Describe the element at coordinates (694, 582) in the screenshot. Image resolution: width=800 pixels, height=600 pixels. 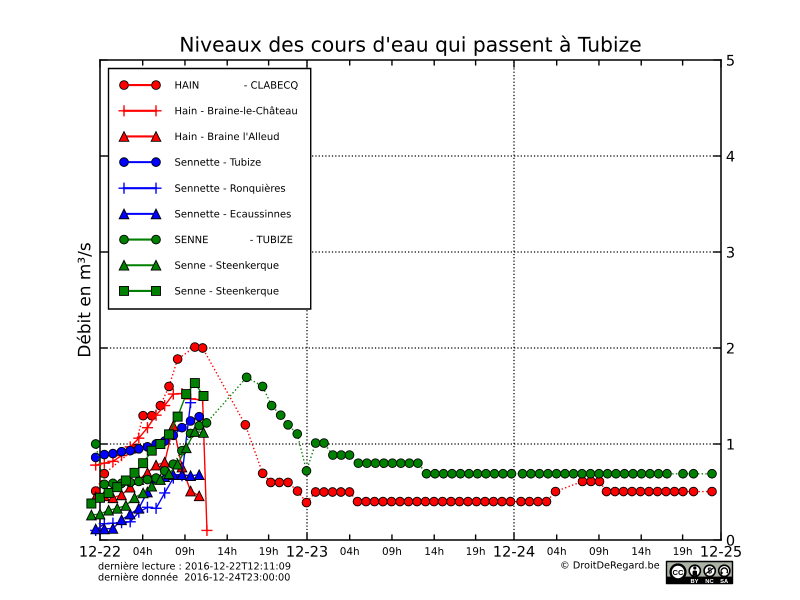
I see `svg-text: BY` at that location.